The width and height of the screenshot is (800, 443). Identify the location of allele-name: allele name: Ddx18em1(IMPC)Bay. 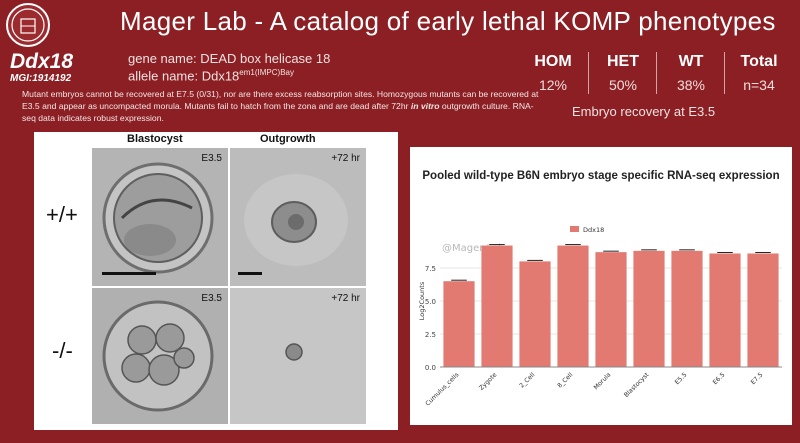
(211, 75).